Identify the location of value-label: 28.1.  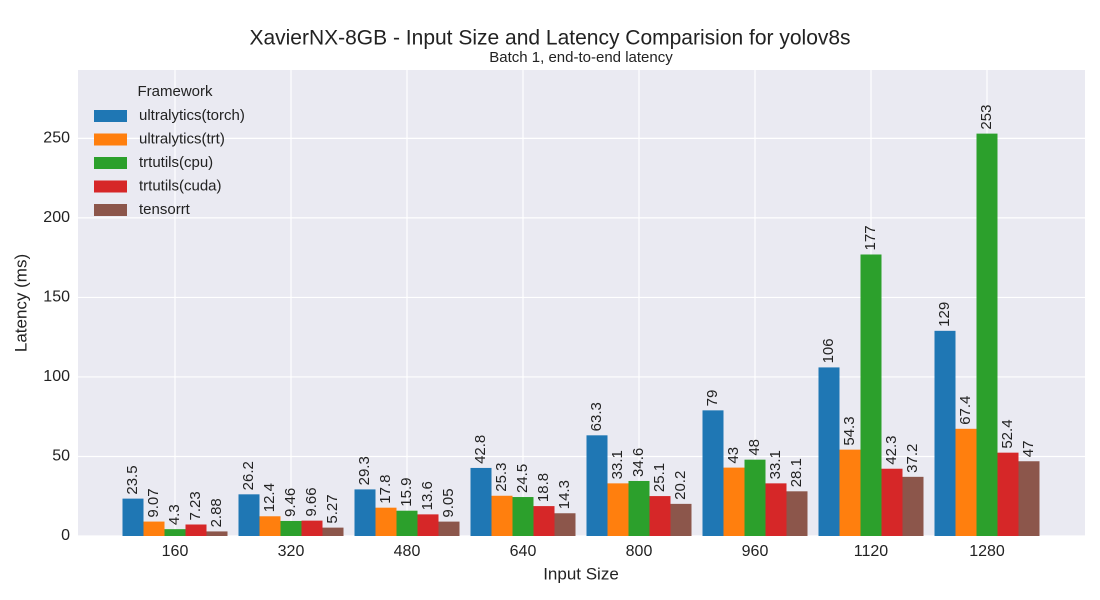
(796, 472).